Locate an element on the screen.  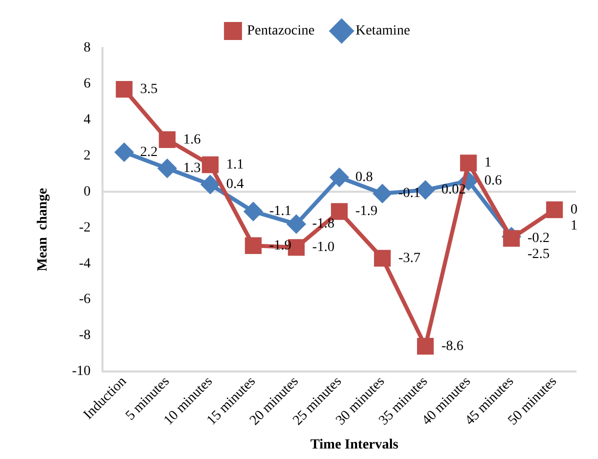
y-tick-label: -2 is located at coordinates (84, 228).